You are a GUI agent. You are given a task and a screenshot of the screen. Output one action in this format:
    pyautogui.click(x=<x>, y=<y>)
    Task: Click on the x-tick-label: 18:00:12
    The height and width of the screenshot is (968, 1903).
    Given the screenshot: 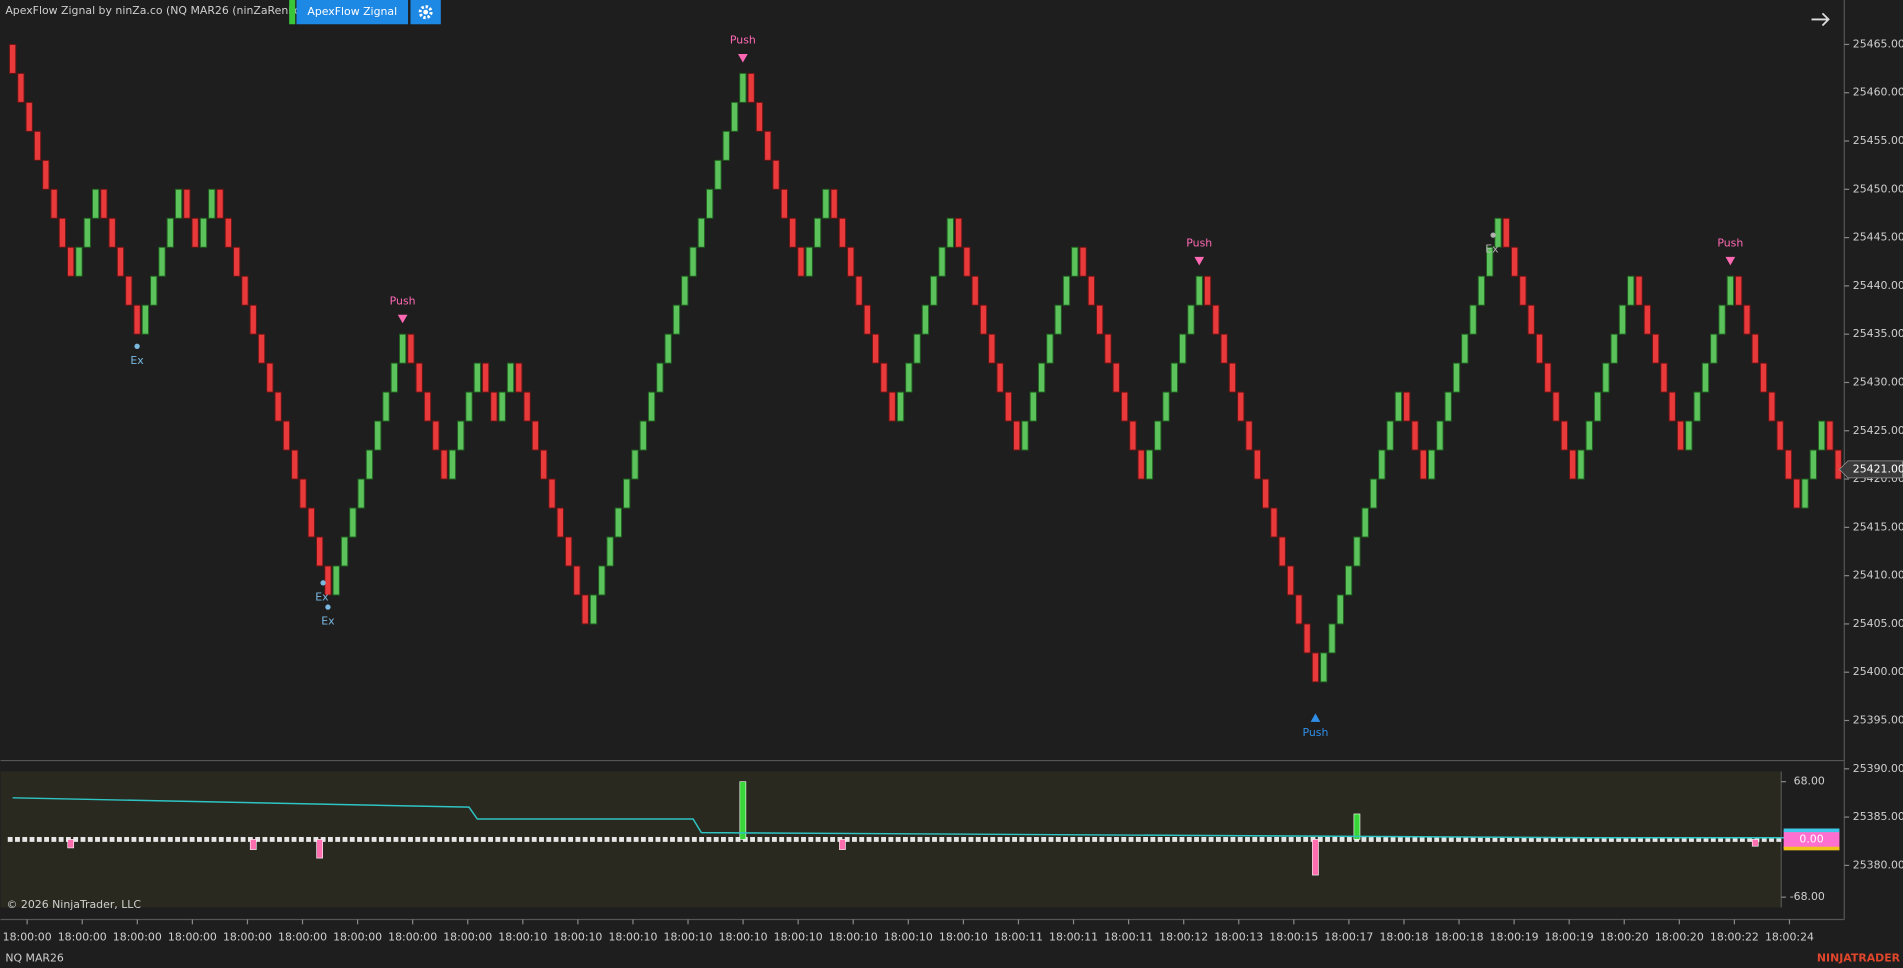 What is the action you would take?
    pyautogui.click(x=1183, y=937)
    